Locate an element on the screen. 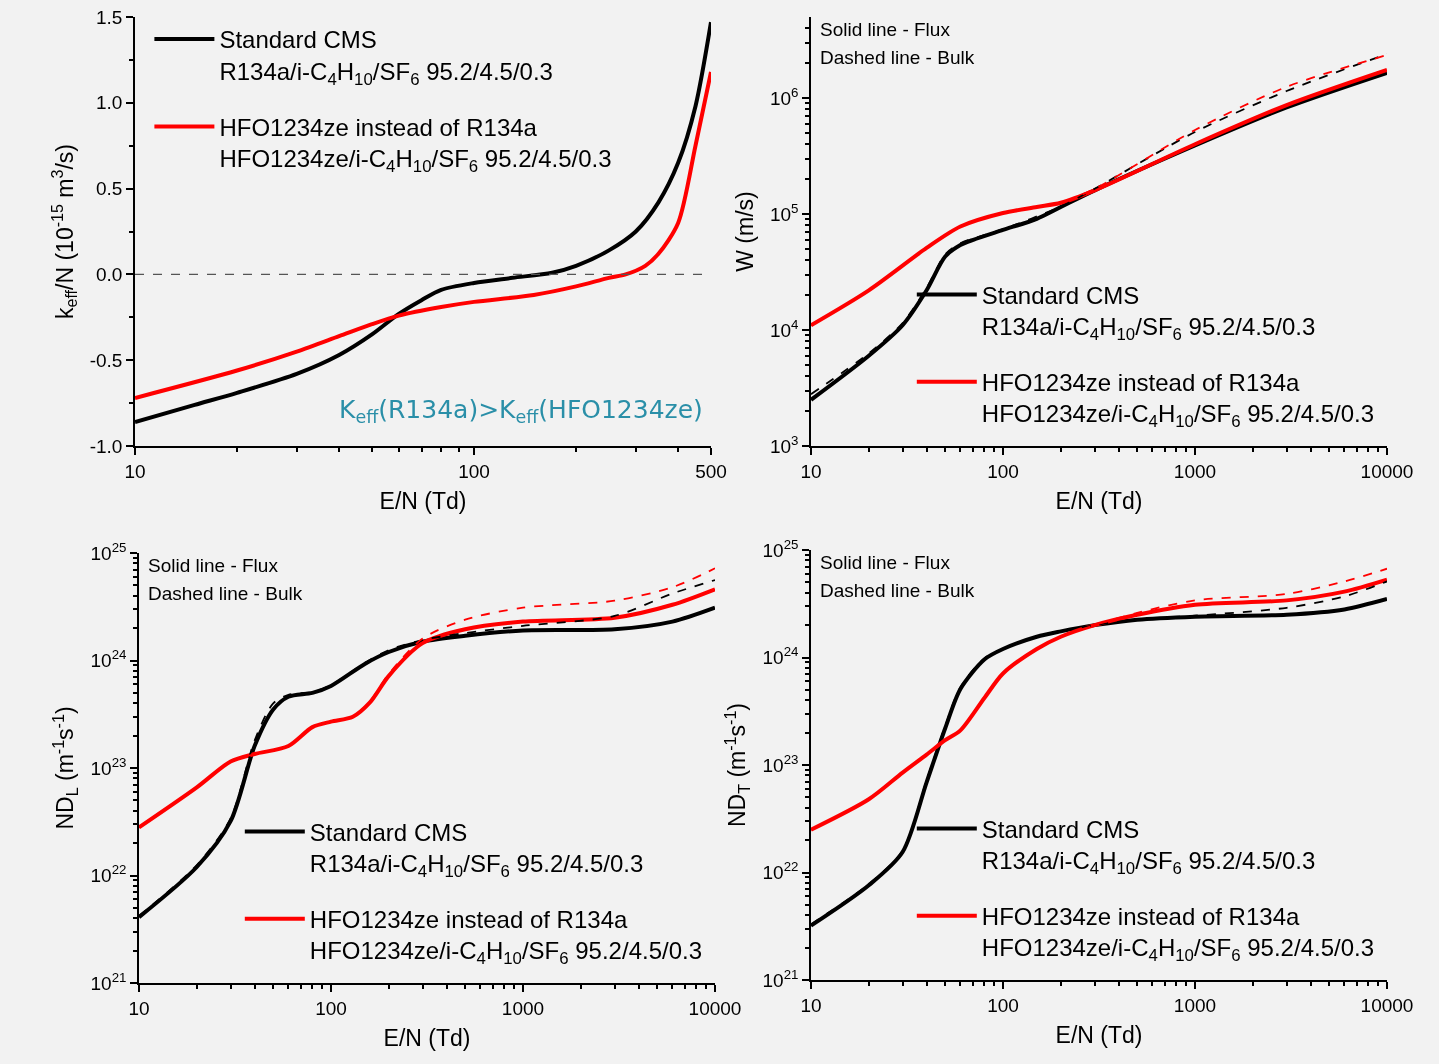 This screenshot has width=1439, height=1064. y-tick-label: 10$^{3}$ is located at coordinates (784, 444).